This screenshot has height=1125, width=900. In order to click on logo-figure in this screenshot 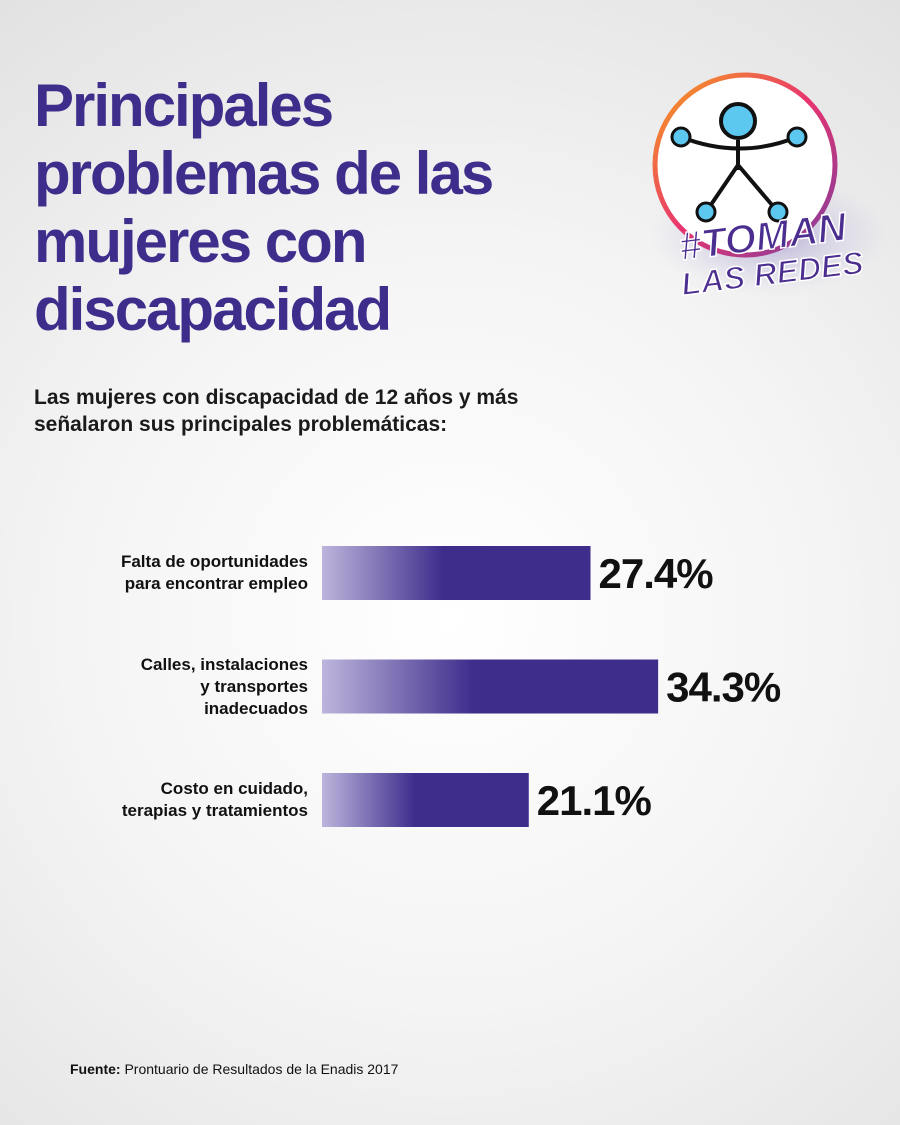, I will do `click(739, 174)`.